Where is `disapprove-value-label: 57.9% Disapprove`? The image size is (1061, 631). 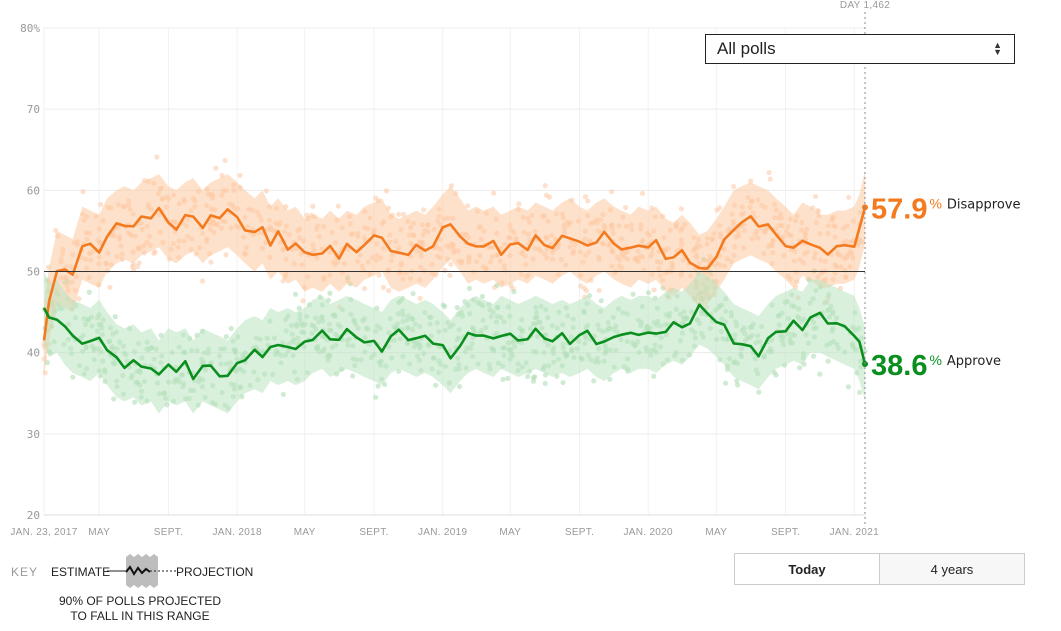 disapprove-value-label: 57.9% Disapprove is located at coordinates (945, 209).